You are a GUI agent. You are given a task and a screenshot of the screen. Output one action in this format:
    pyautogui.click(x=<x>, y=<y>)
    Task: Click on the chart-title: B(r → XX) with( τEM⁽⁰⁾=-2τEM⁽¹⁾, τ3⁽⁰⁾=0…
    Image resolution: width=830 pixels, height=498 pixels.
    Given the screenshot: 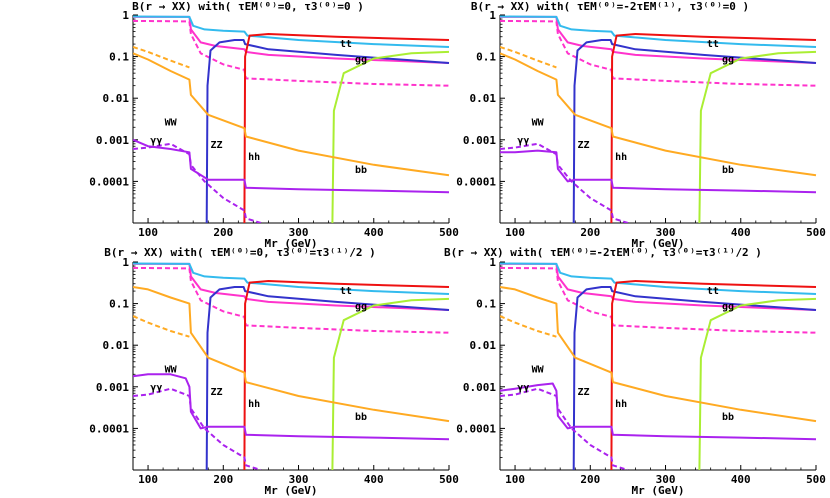 What is the action you would take?
    pyautogui.click(x=610, y=6)
    